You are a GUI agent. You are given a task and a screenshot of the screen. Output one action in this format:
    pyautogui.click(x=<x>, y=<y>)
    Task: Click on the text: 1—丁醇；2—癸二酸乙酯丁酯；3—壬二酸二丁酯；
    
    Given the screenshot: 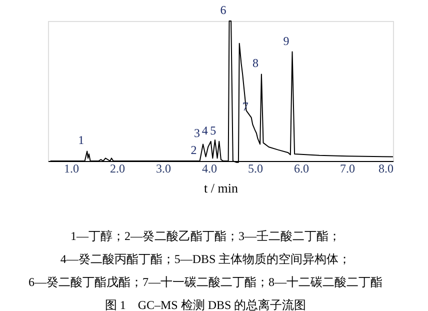 What is the action you would take?
    pyautogui.click(x=205, y=236)
    